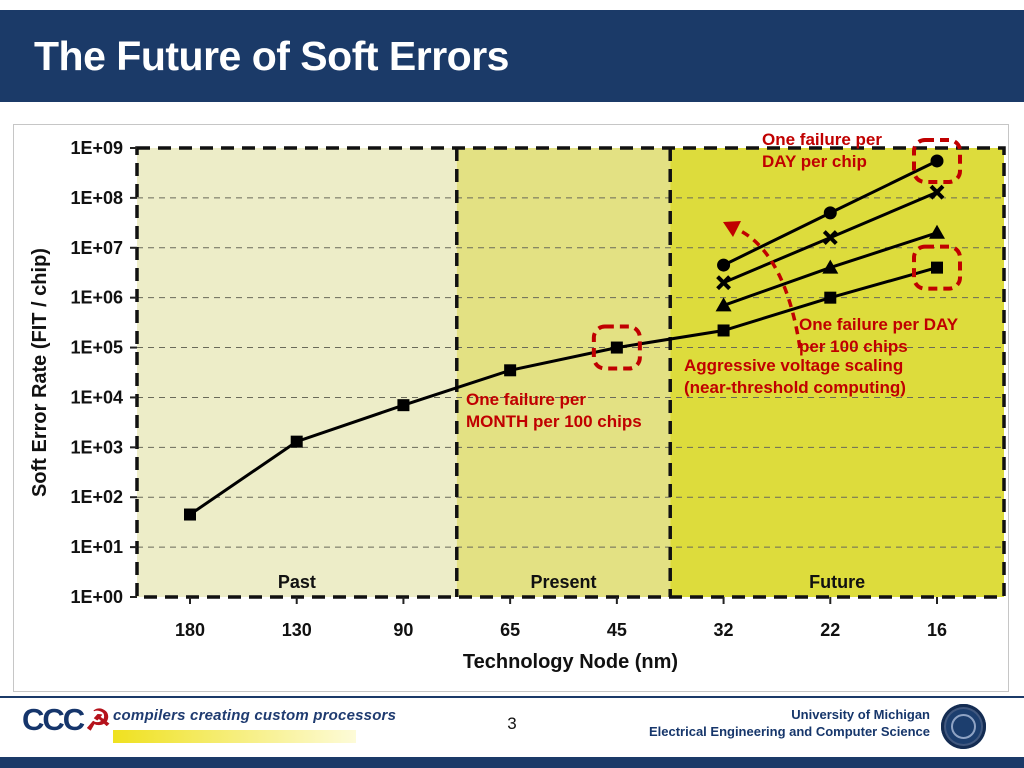  I want to click on chart-annotation: One failure per DAY per 100 chips, so click(879, 335).